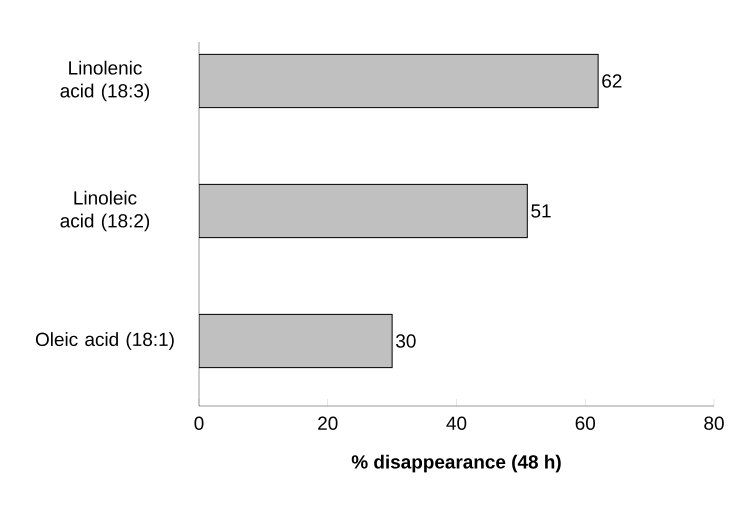 The image size is (731, 518). What do you see at coordinates (714, 423) in the screenshot?
I see `x-tick-label: 80` at bounding box center [714, 423].